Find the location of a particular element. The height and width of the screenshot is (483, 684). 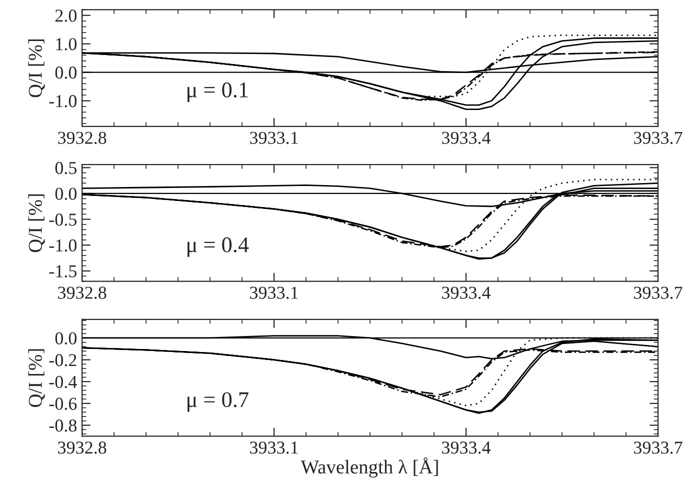

y-tick-label: 1.0 is located at coordinates (66, 44).